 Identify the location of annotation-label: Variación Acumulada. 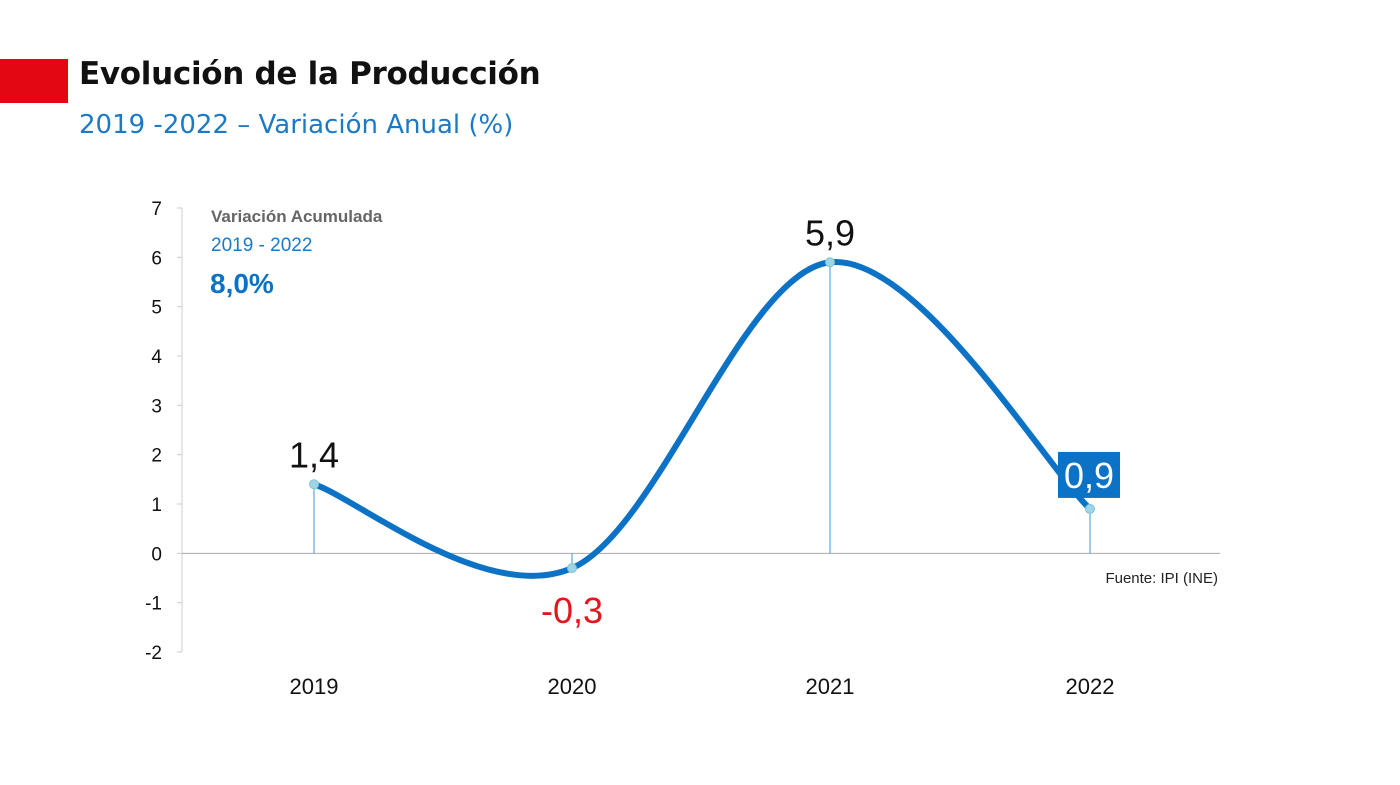
(297, 216).